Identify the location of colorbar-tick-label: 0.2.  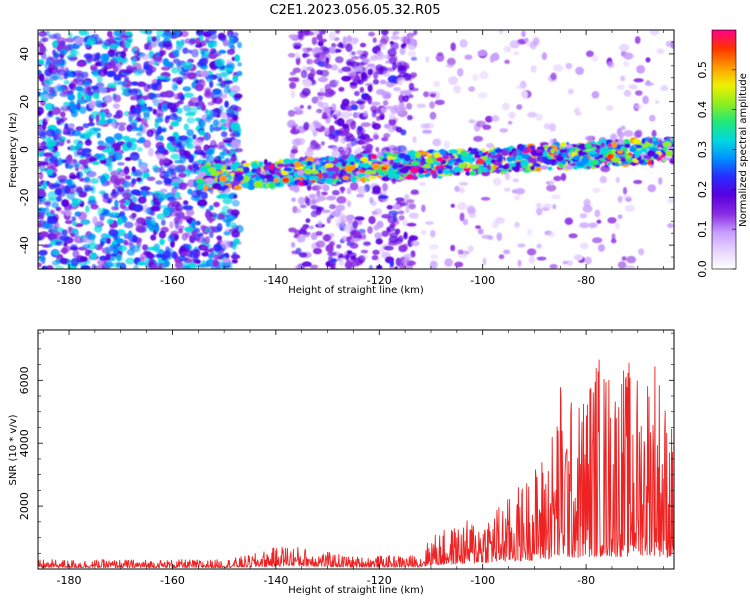
(702, 190).